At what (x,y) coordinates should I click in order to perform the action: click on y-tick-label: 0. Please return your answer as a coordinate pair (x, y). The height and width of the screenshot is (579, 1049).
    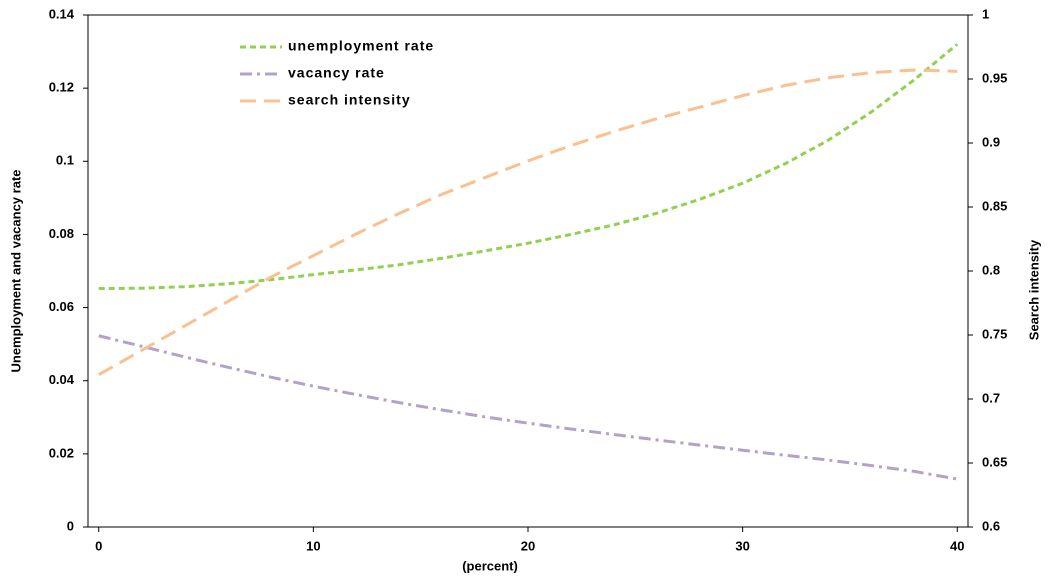
    Looking at the image, I should click on (70, 525).